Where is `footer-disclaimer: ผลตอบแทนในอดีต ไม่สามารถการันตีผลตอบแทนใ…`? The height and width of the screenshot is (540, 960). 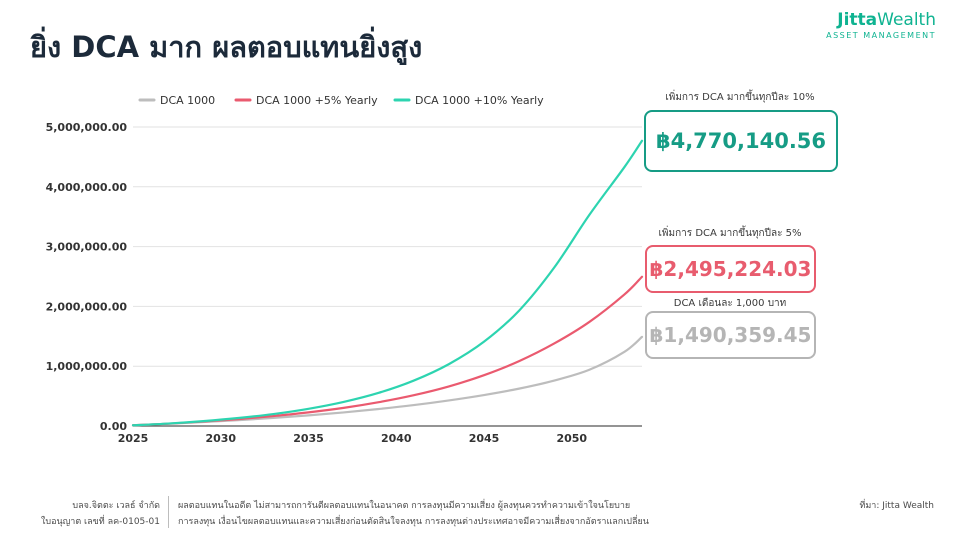
footer-disclaimer: ผลตอบแทนในอดีต ไม่สามารถการันตีผลตอบแทนใ… is located at coordinates (413, 514).